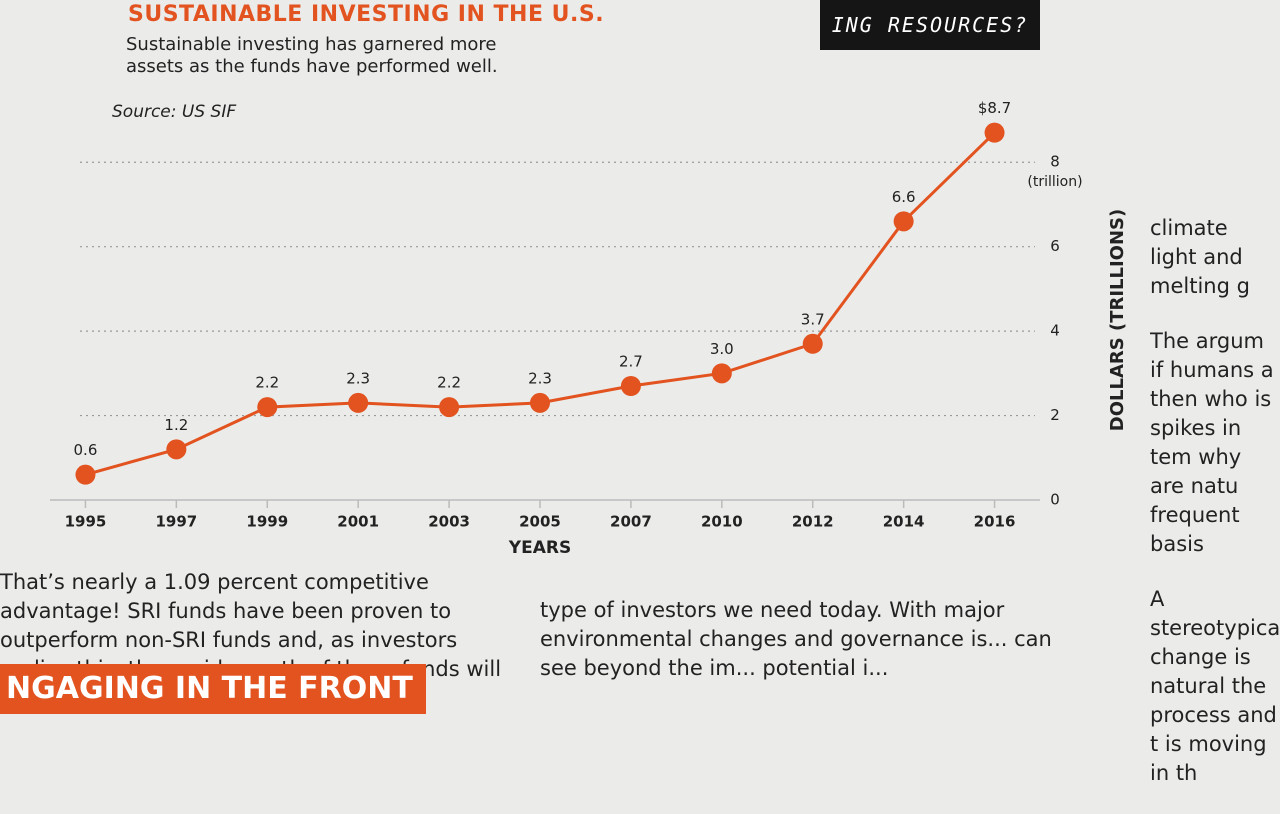 Image resolution: width=1280 pixels, height=814 pixels. What do you see at coordinates (631, 362) in the screenshot?
I see `data-label: 2.7` at bounding box center [631, 362].